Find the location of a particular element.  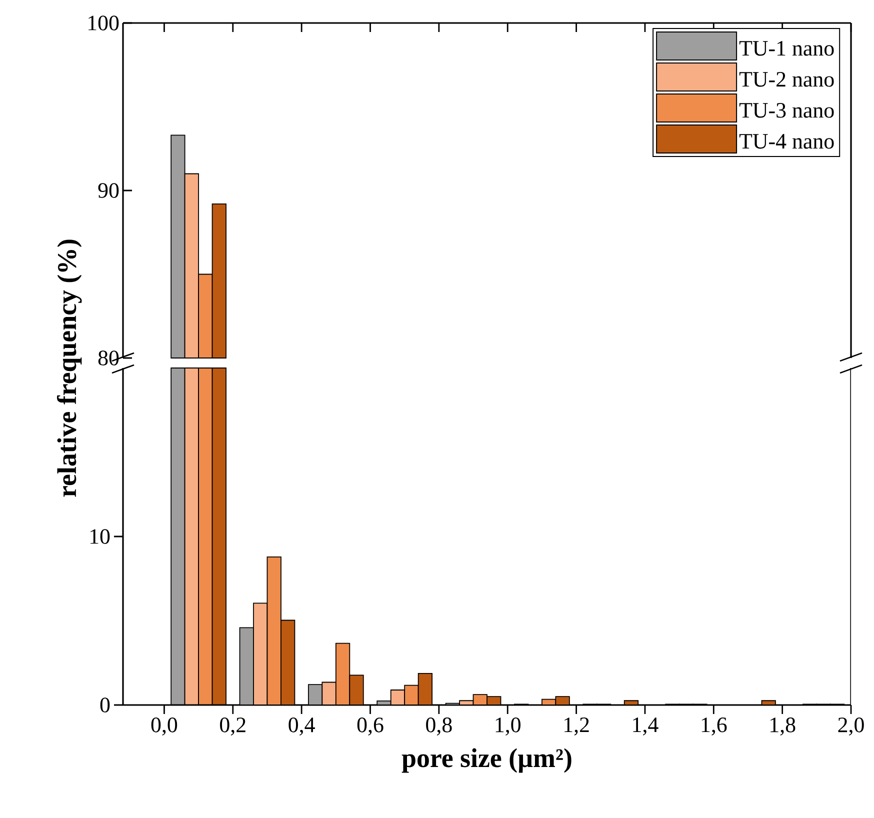

y-axis-title: relative frequency (%) is located at coordinates (69, 368).